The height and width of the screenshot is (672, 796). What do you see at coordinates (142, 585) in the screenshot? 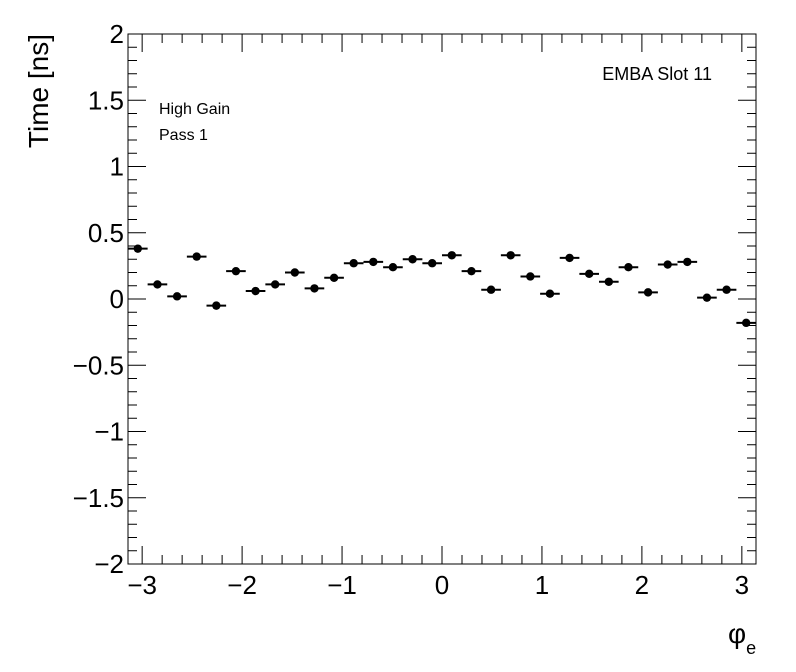
I see `x-tick-label: −3` at bounding box center [142, 585].